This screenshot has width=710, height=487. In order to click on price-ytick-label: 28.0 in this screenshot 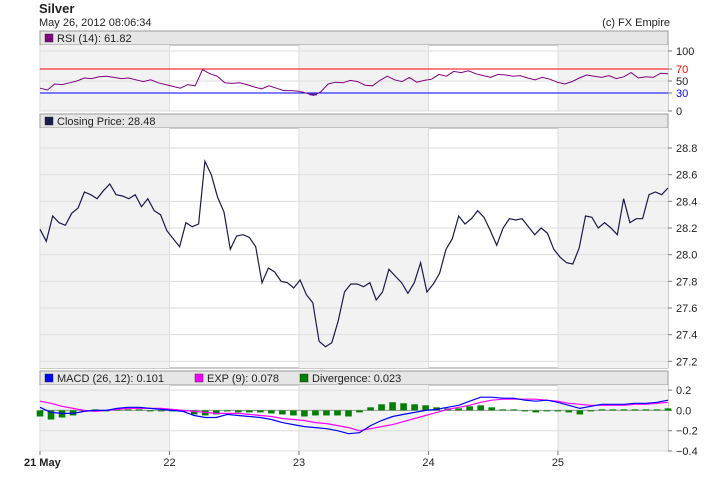, I will do `click(686, 256)`.